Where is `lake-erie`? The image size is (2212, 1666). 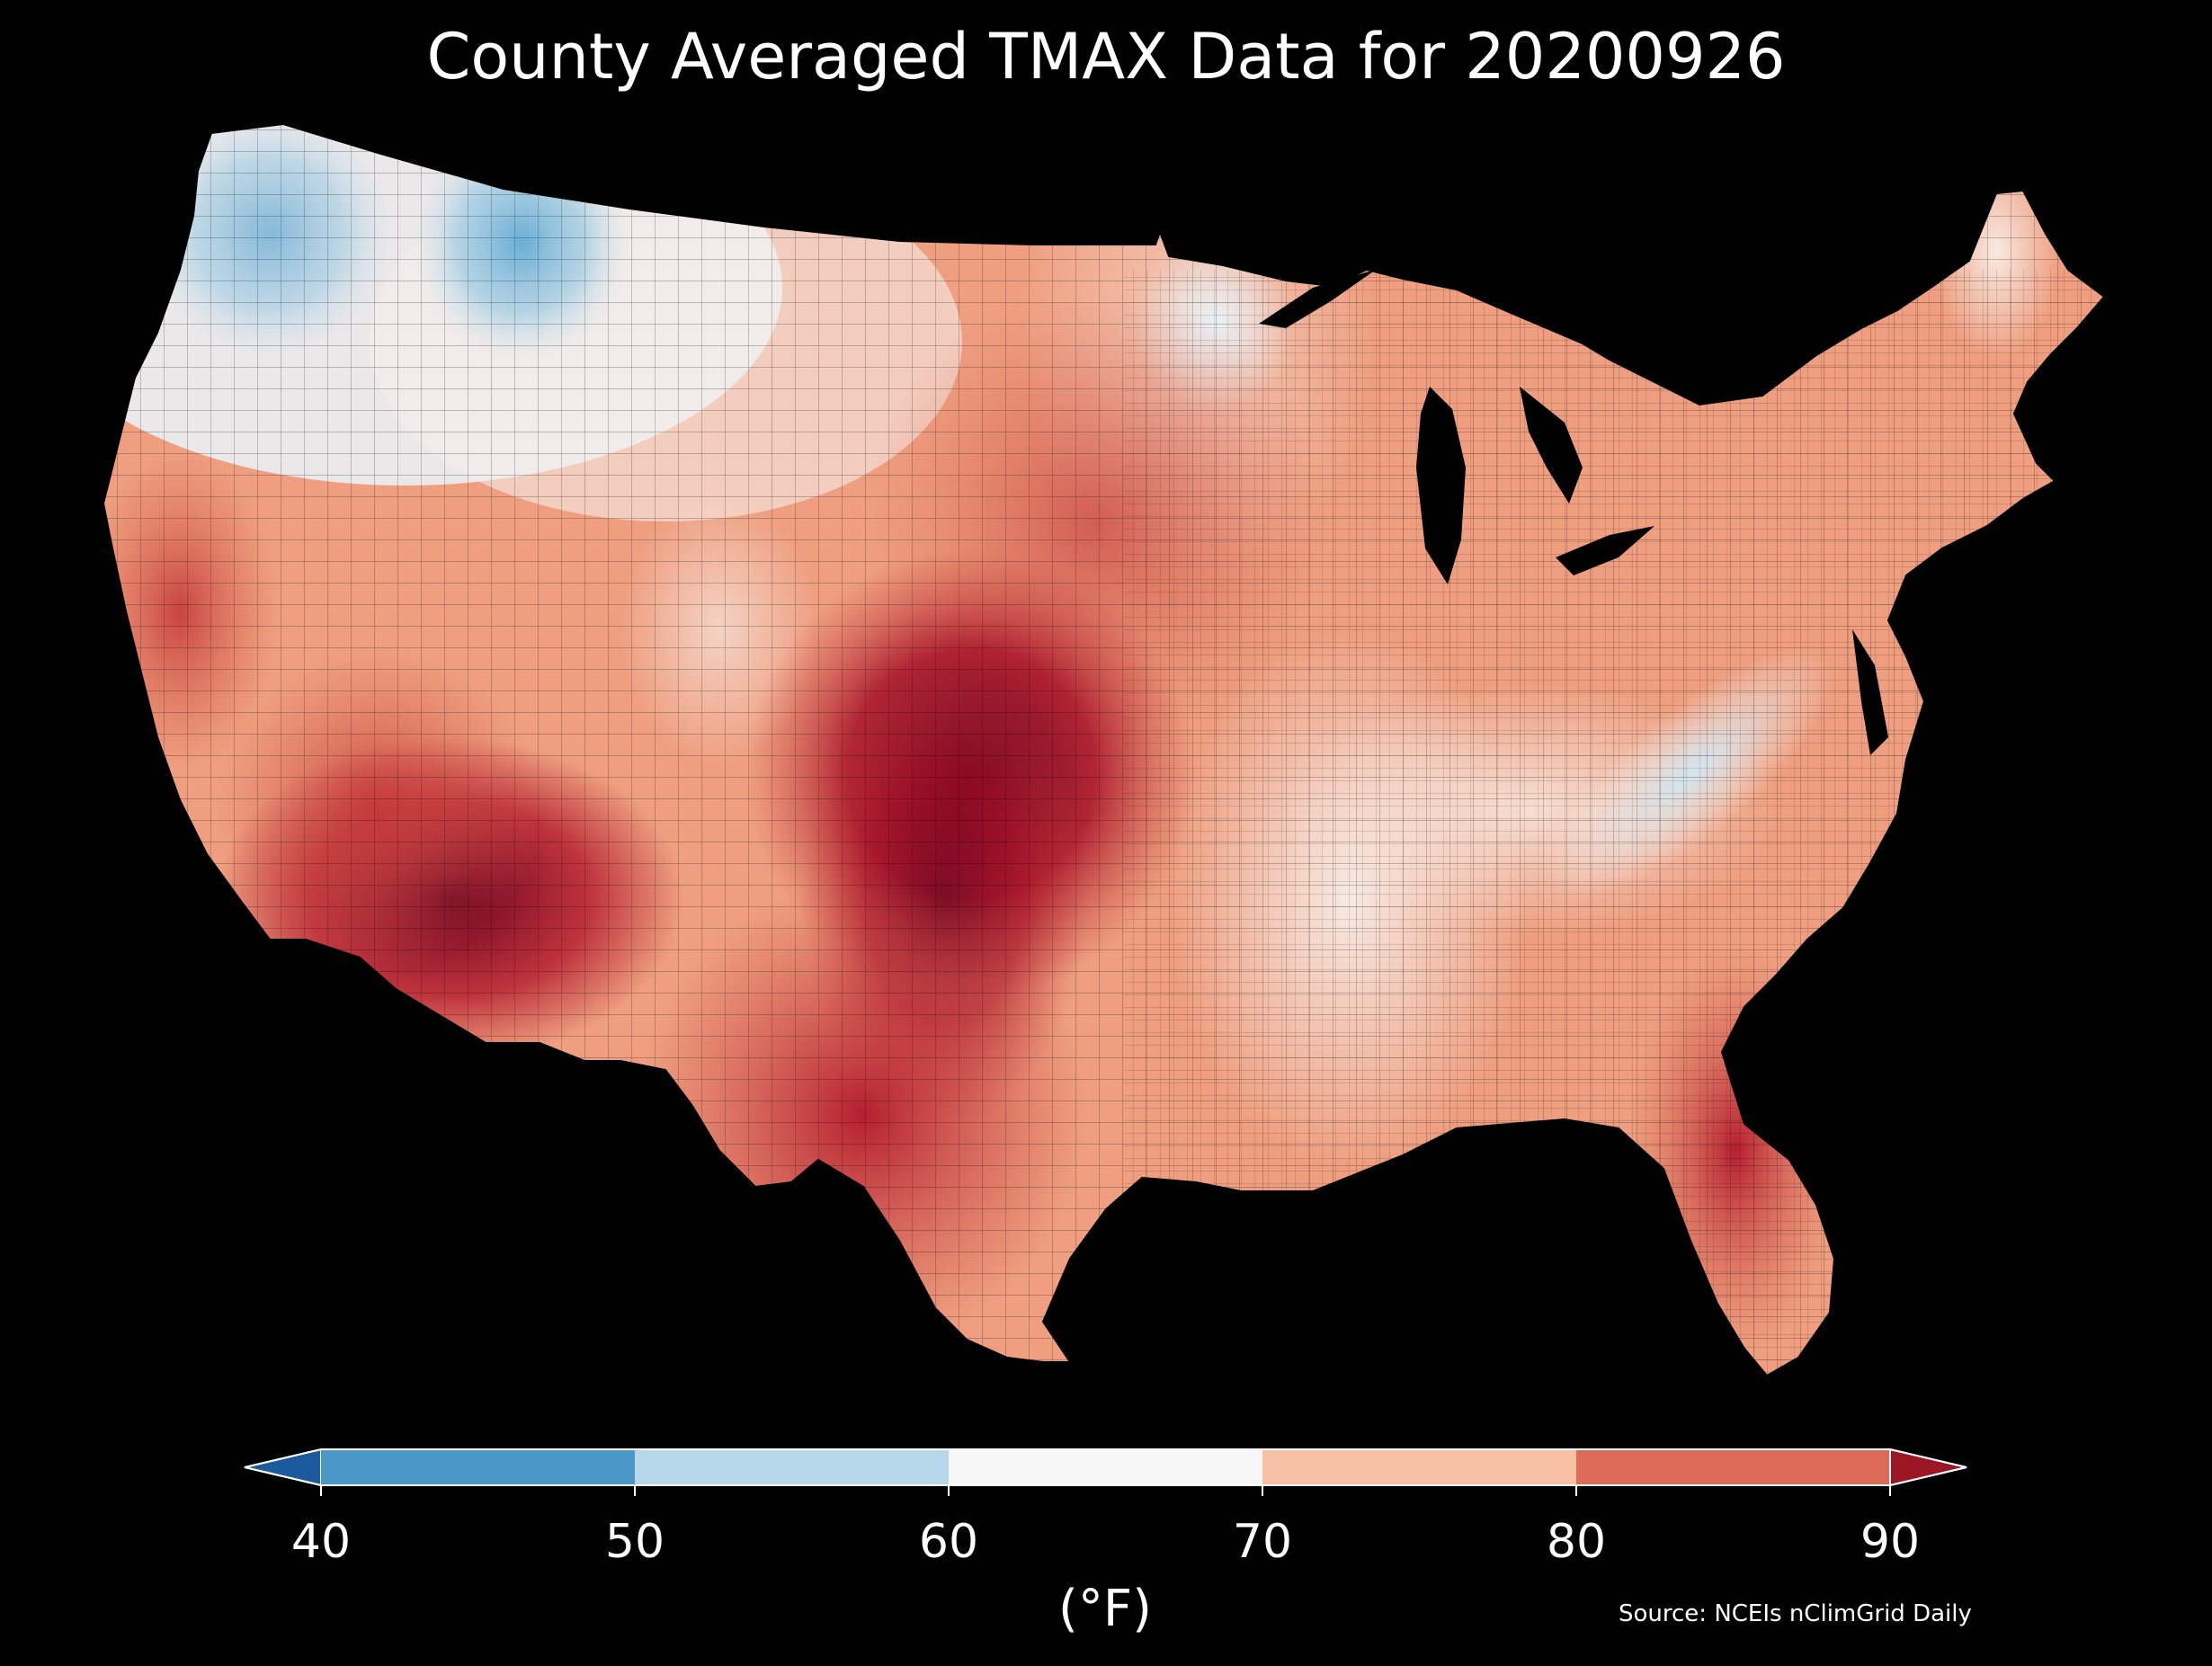 lake-erie is located at coordinates (1605, 550).